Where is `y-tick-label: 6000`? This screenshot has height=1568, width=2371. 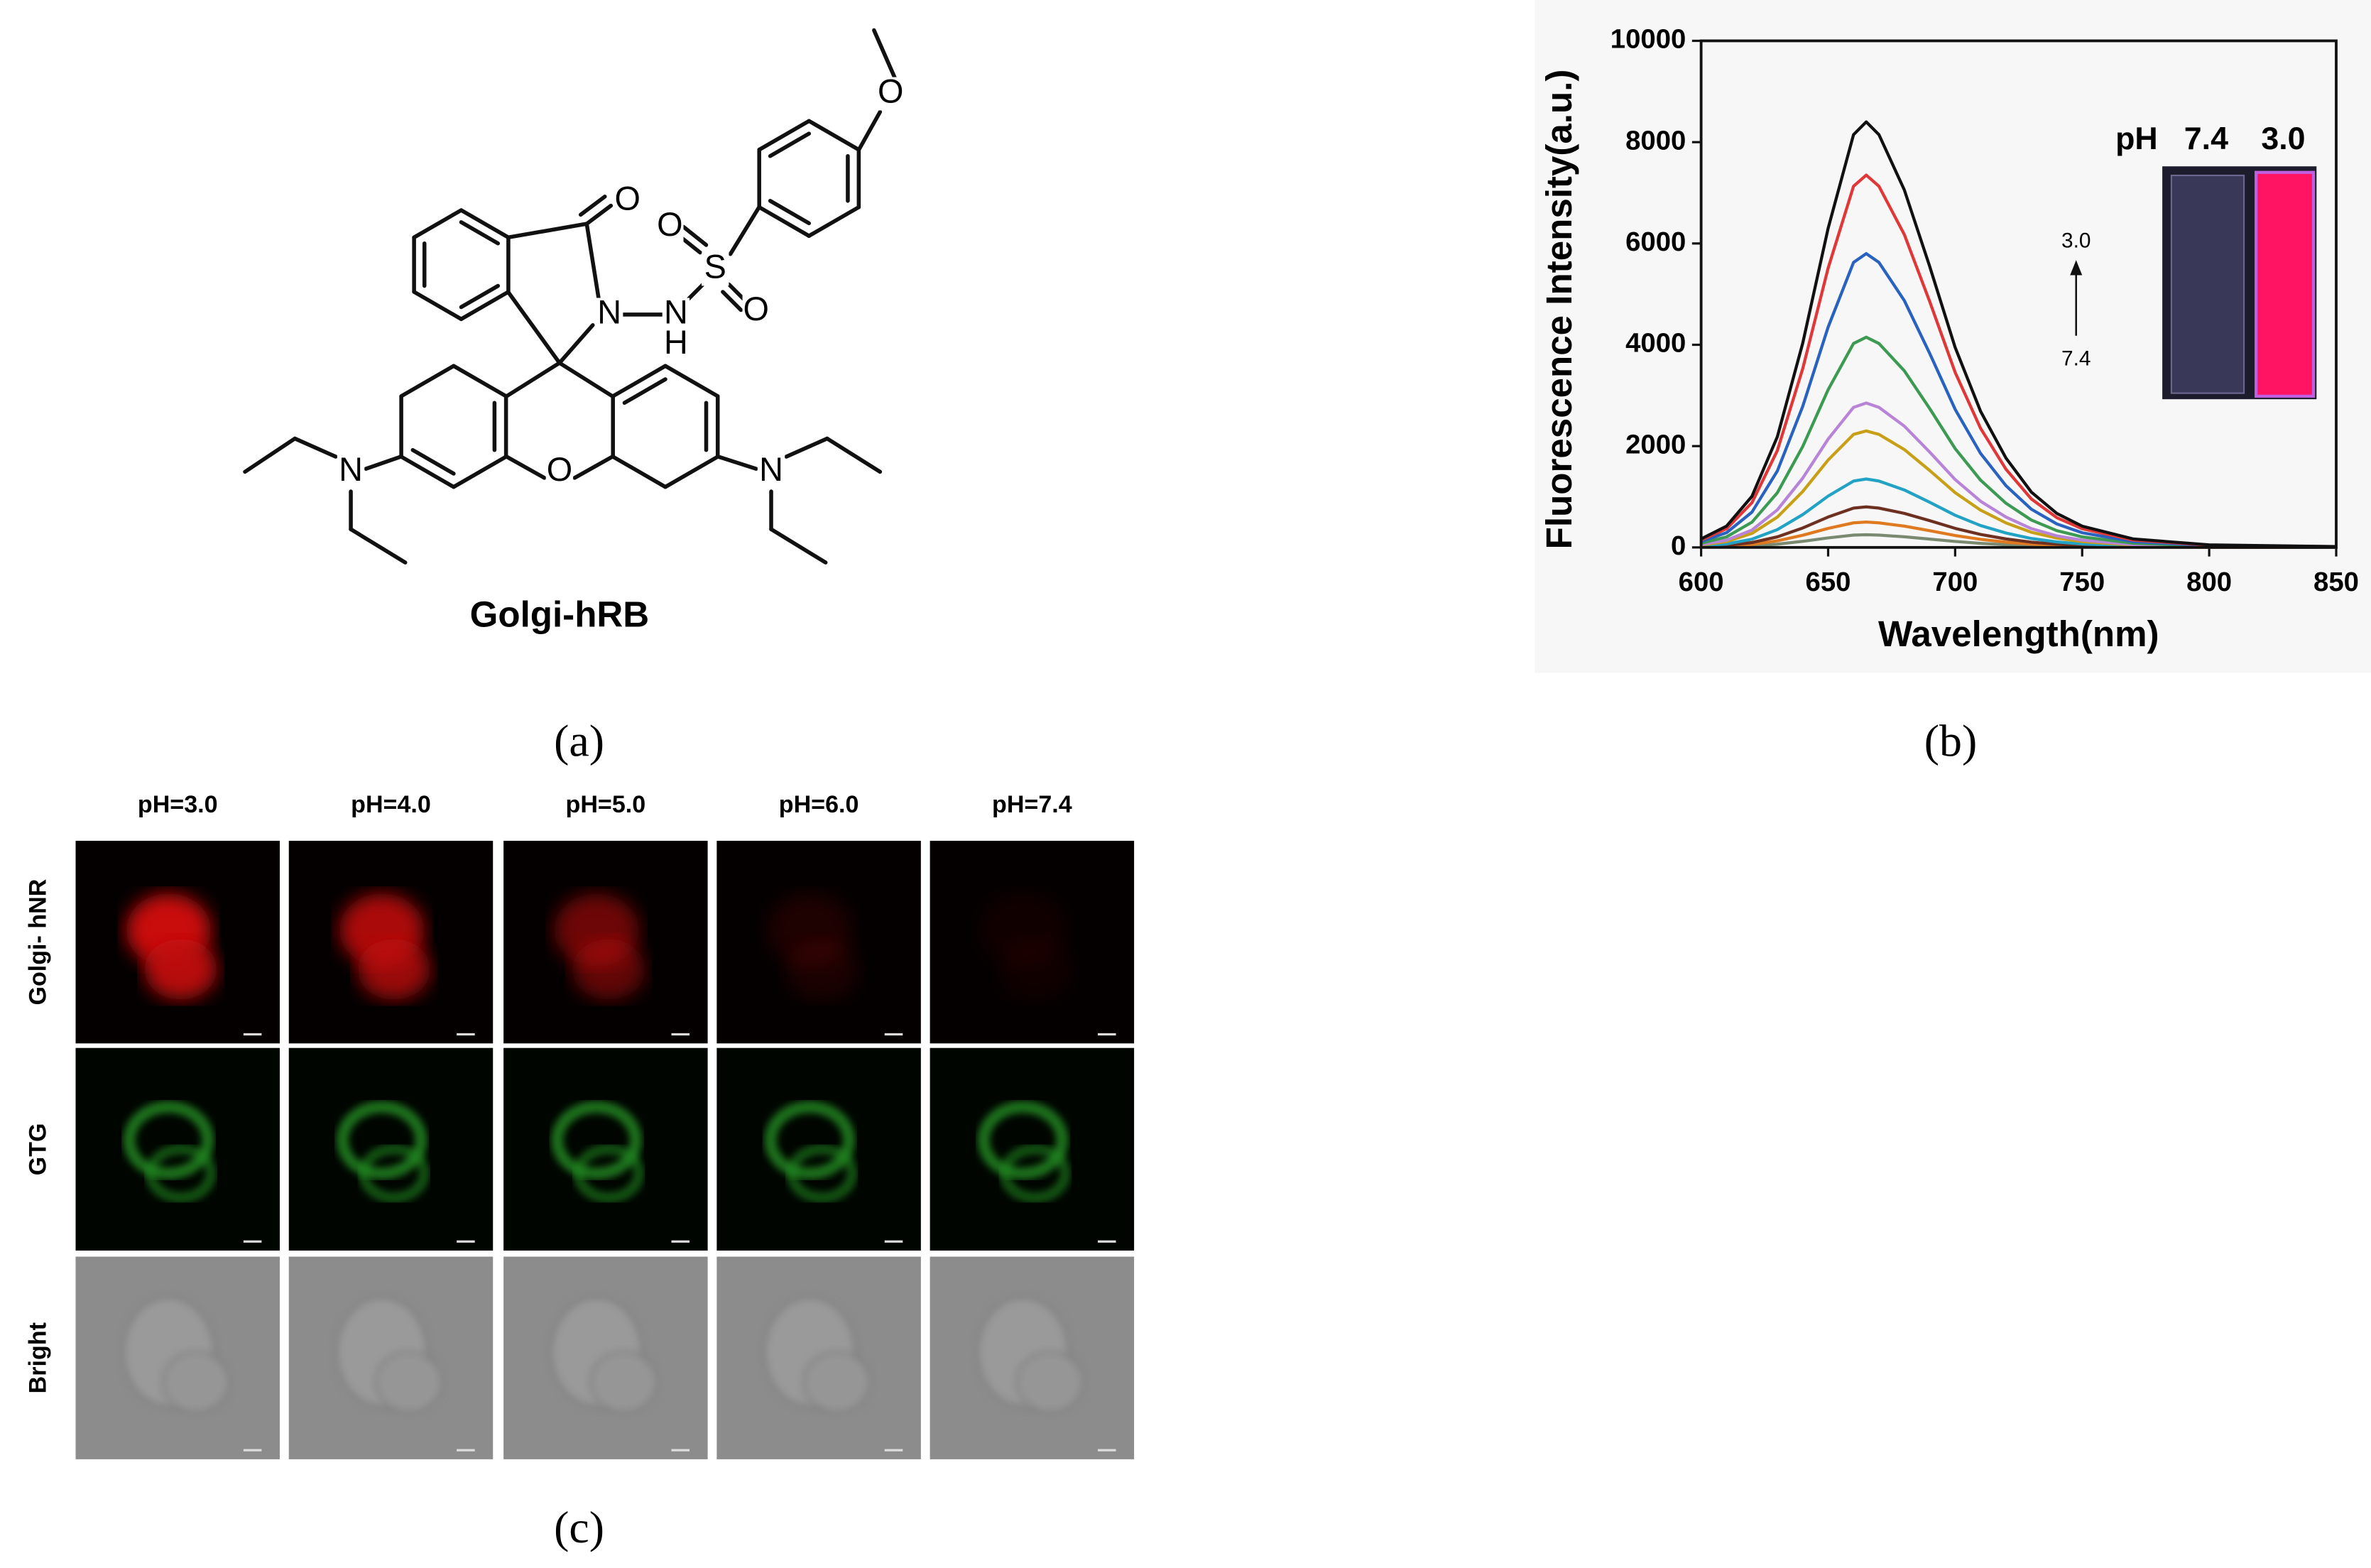
y-tick-label: 6000 is located at coordinates (1656, 242).